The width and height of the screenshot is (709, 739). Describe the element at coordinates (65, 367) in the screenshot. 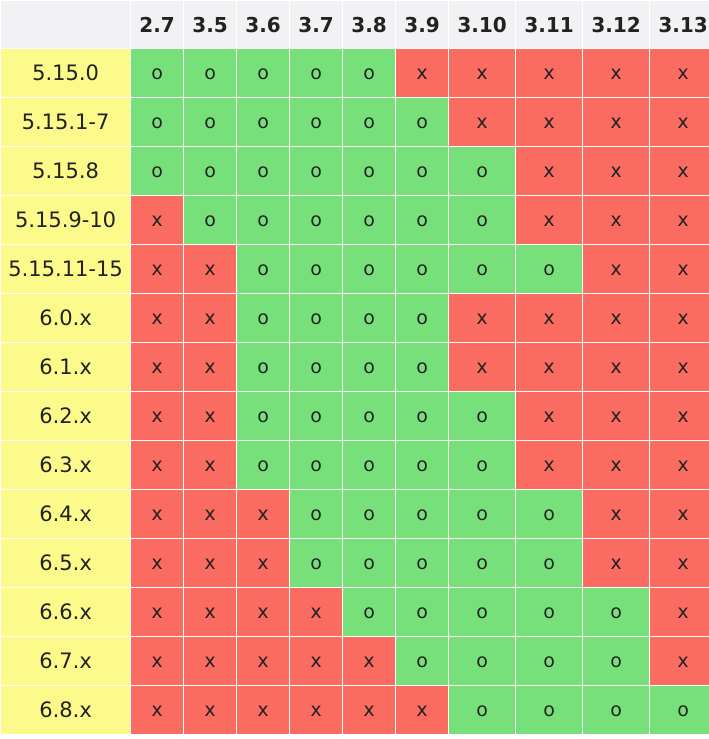

I see `row-header: 6.1.x` at that location.